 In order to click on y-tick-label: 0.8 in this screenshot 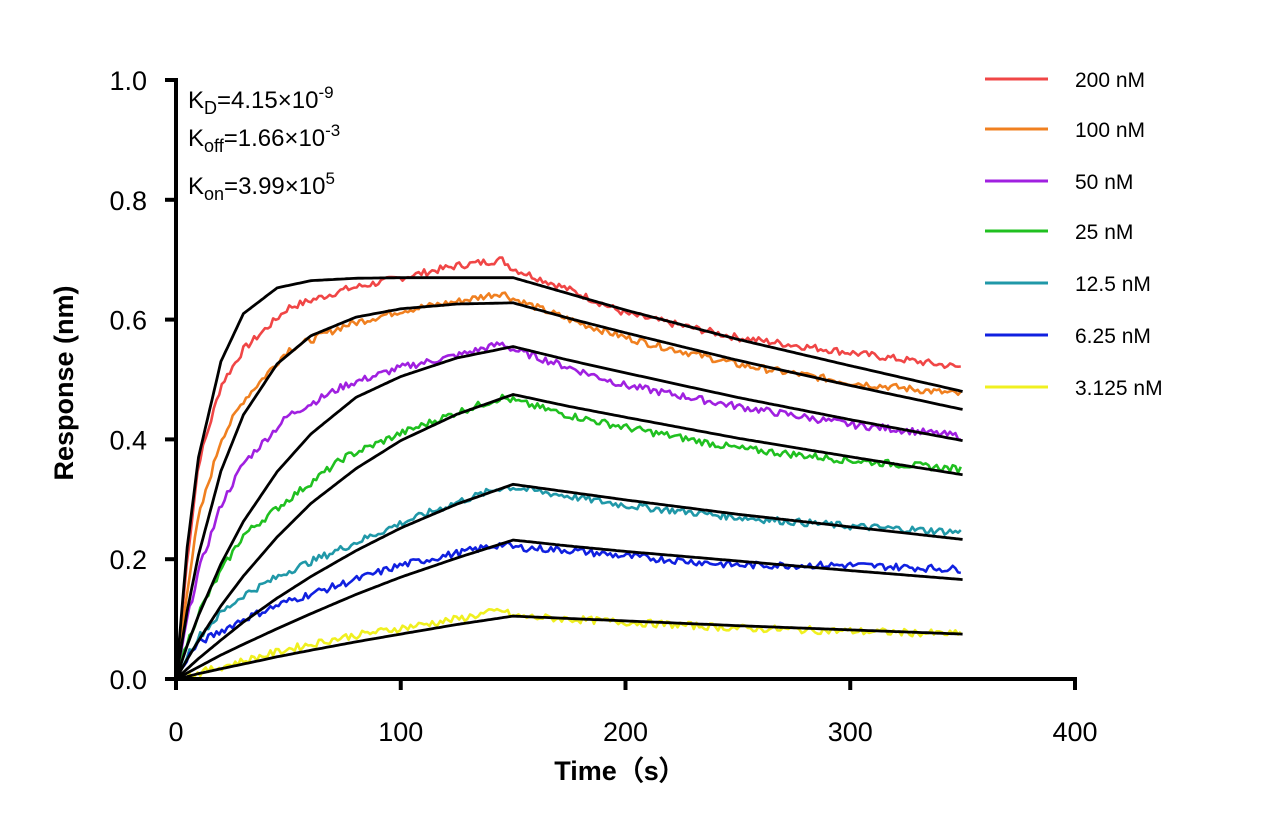, I will do `click(128, 201)`.